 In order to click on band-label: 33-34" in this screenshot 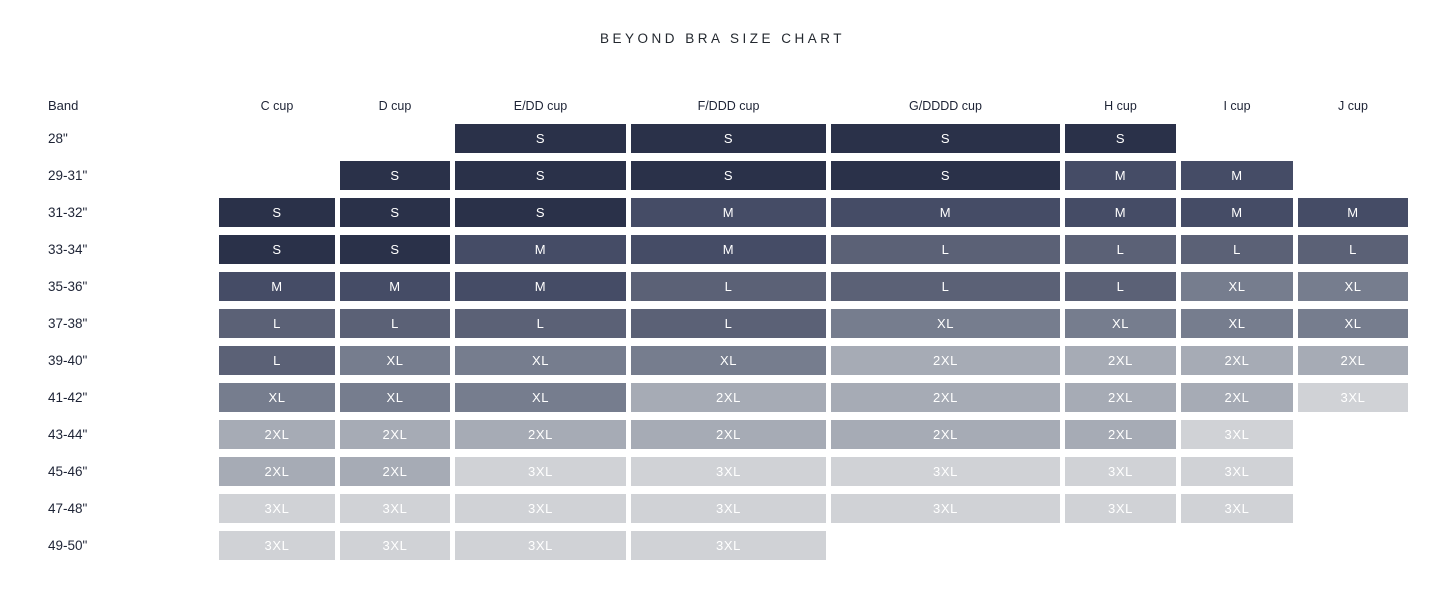, I will do `click(68, 249)`.